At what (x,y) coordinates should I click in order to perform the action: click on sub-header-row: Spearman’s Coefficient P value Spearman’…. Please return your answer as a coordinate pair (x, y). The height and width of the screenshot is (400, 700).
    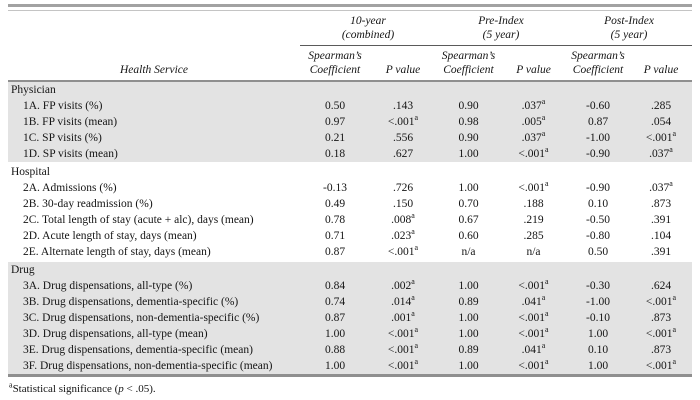
    Looking at the image, I should click on (350, 63).